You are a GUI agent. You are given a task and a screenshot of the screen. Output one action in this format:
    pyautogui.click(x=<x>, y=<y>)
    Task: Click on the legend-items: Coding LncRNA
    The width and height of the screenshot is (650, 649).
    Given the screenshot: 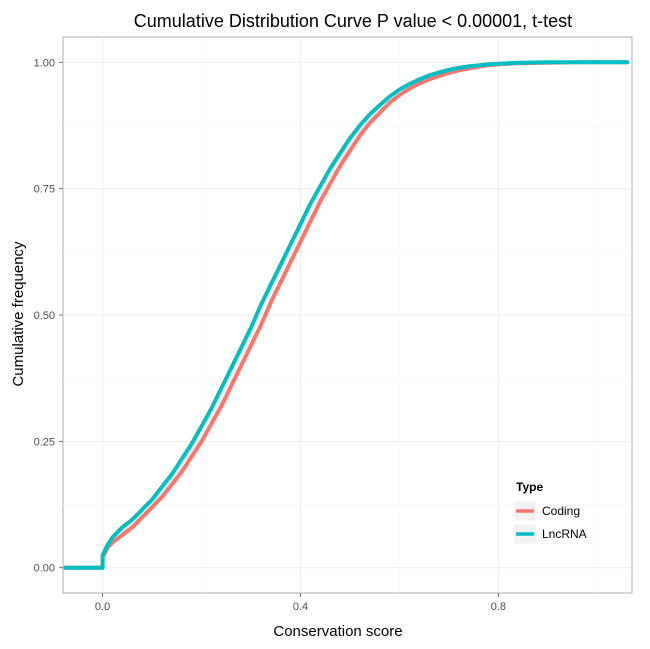 What is the action you would take?
    pyautogui.click(x=550, y=522)
    